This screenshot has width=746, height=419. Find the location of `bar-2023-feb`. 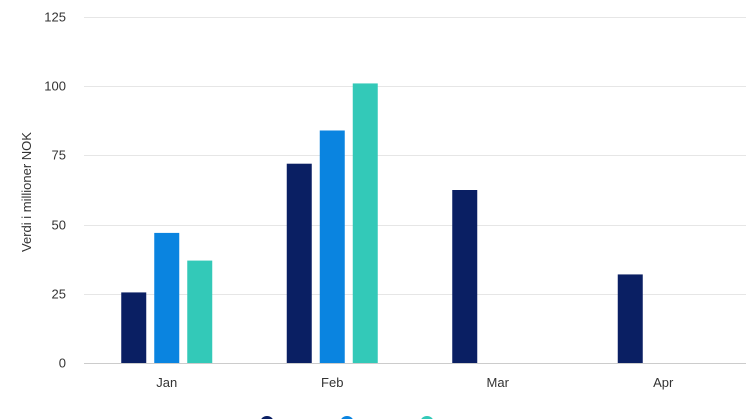

bar-2023-feb is located at coordinates (332, 246).